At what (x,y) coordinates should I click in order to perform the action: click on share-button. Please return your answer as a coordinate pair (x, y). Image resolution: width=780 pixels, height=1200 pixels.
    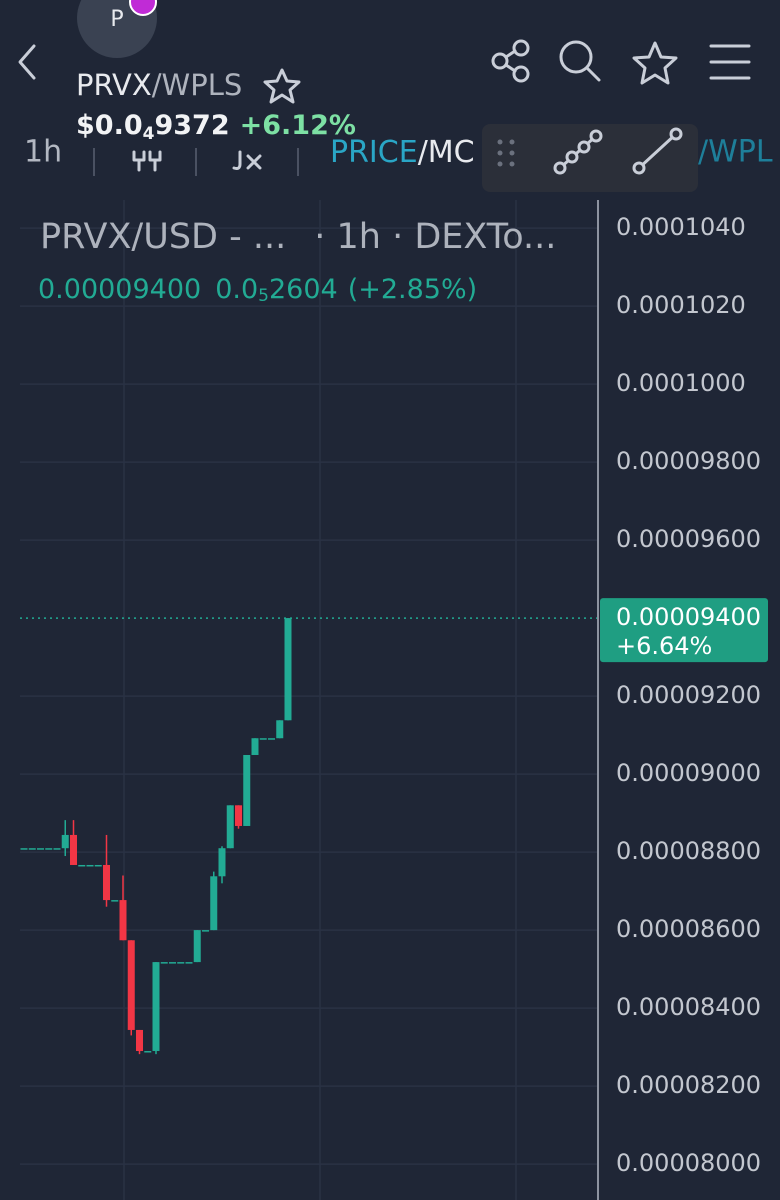
    Looking at the image, I should click on (510, 61).